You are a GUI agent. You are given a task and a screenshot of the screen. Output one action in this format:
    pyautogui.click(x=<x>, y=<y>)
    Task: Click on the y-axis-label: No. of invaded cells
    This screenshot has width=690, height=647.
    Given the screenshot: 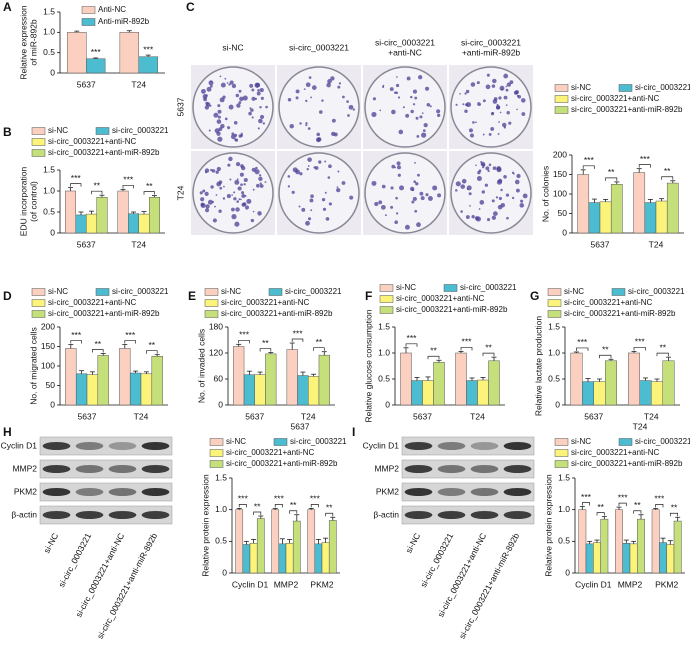 What is the action you would take?
    pyautogui.click(x=201, y=366)
    